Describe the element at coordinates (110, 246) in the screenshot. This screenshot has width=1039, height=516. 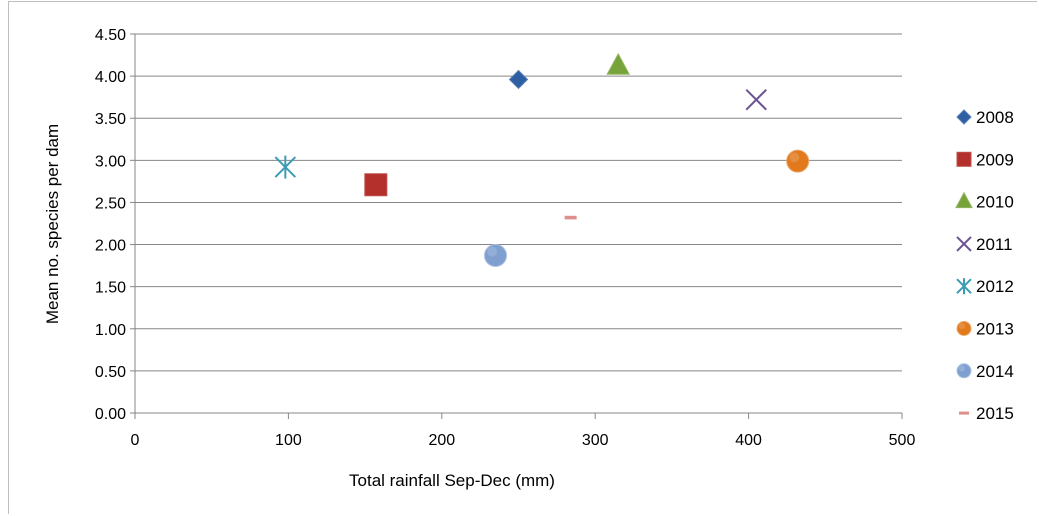
I see `y-tick-label: 2.00` at that location.